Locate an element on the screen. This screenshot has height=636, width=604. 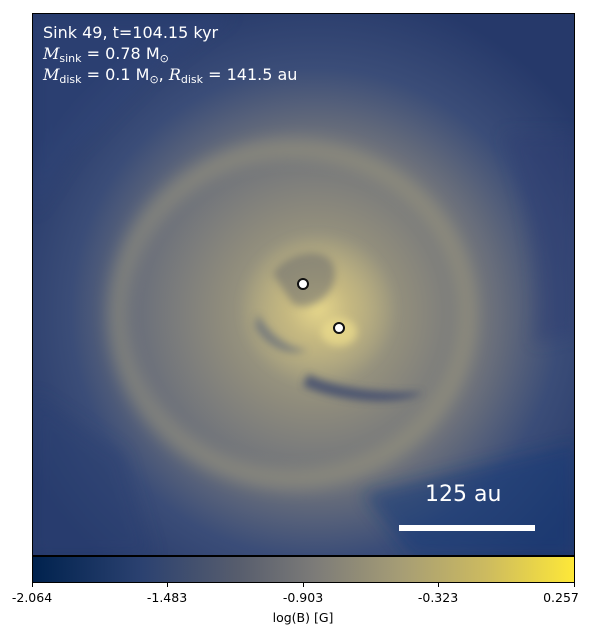
colorbar-tick-label: -0.903 is located at coordinates (303, 597).